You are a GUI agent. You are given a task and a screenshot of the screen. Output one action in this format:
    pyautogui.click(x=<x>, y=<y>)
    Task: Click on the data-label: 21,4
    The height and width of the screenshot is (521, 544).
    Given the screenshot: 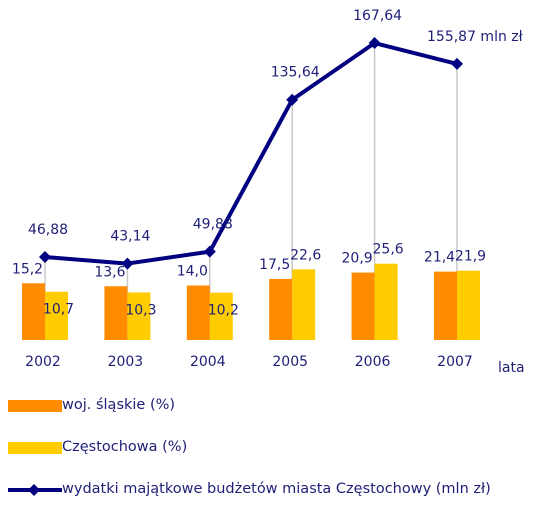 What is the action you would take?
    pyautogui.click(x=439, y=258)
    